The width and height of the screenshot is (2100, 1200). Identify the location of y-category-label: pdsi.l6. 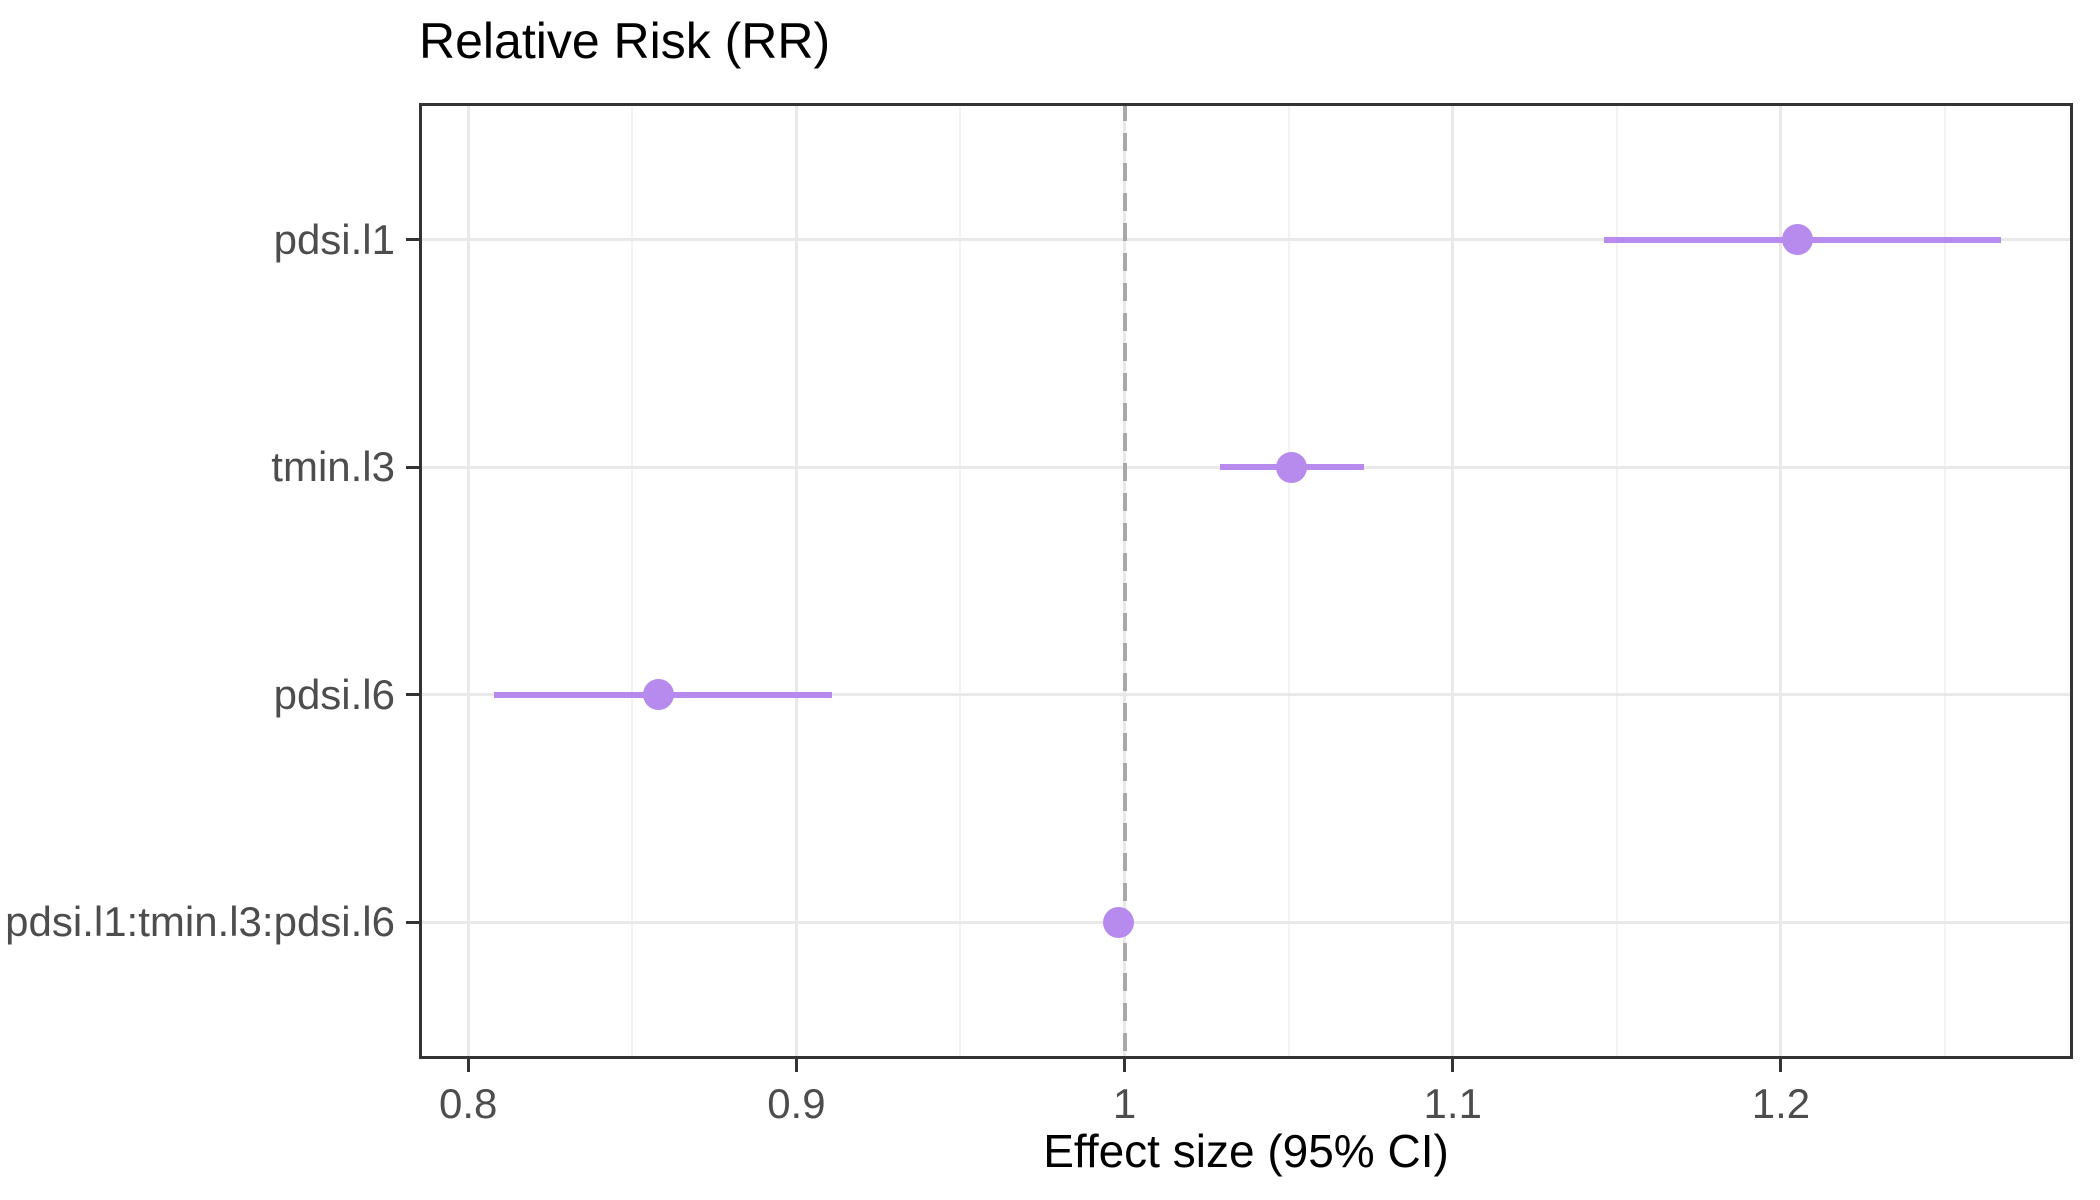
(334, 694).